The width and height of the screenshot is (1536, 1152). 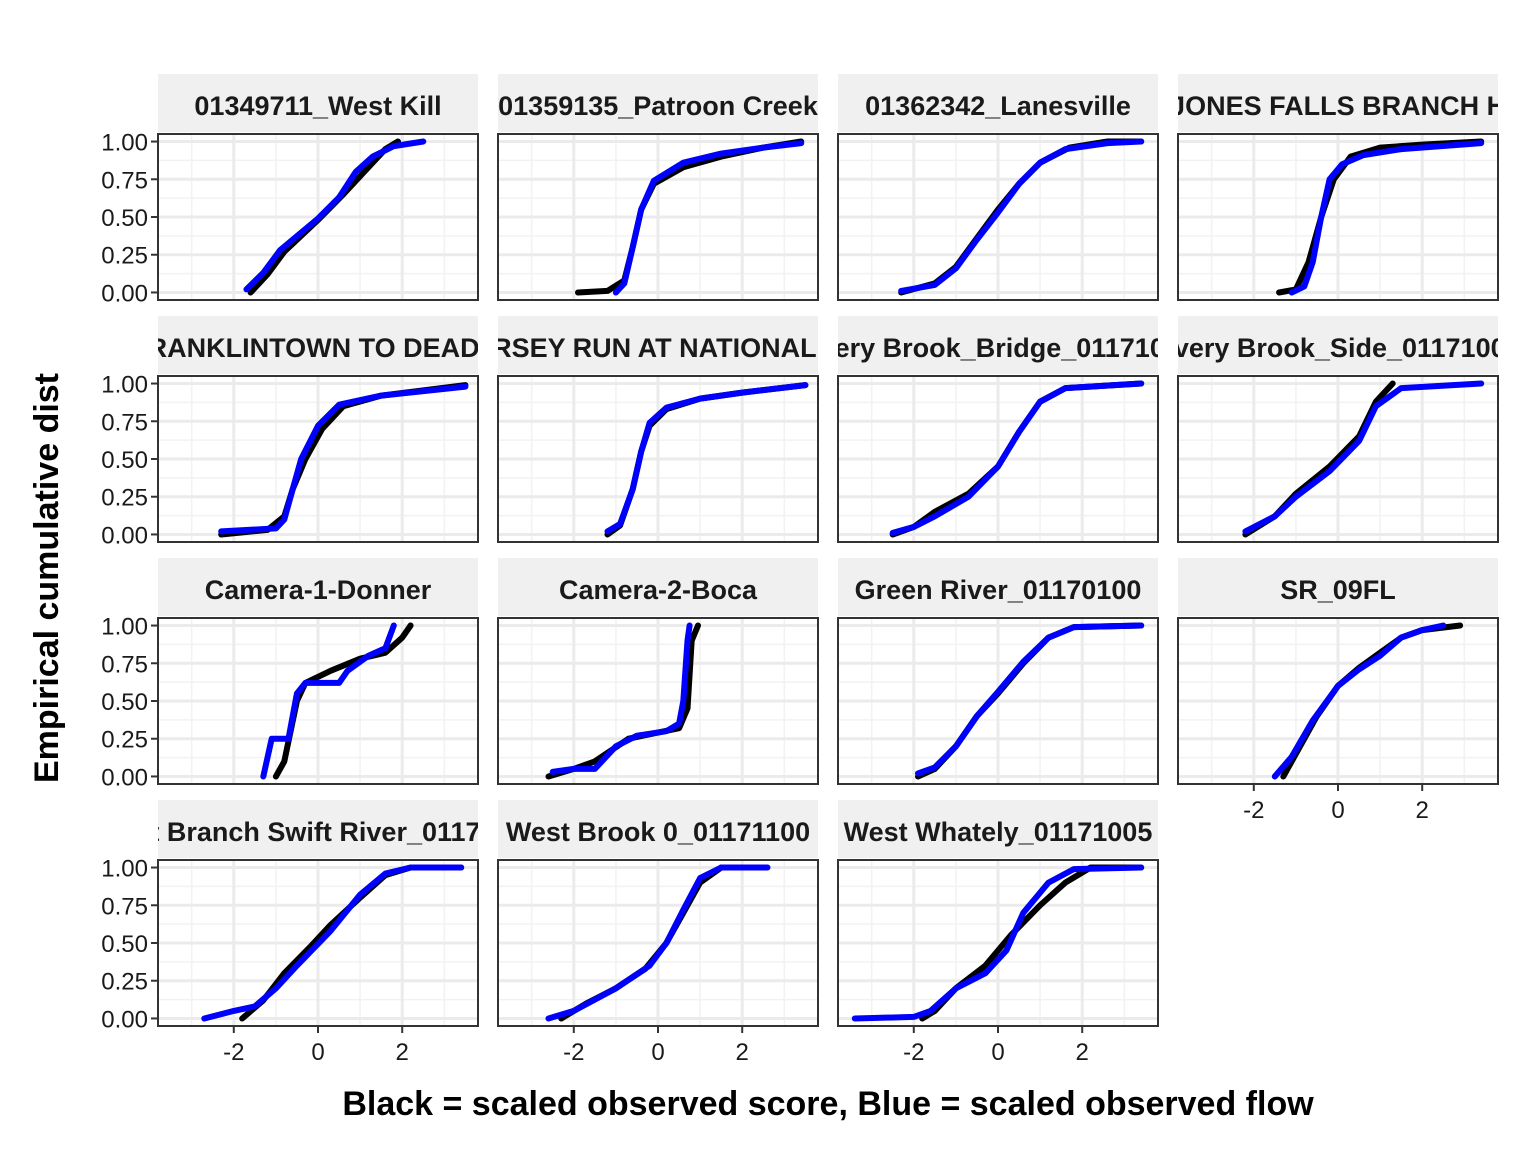 I want to click on facet-title: Avery Brook_Side_01171000, so click(x=1337, y=348).